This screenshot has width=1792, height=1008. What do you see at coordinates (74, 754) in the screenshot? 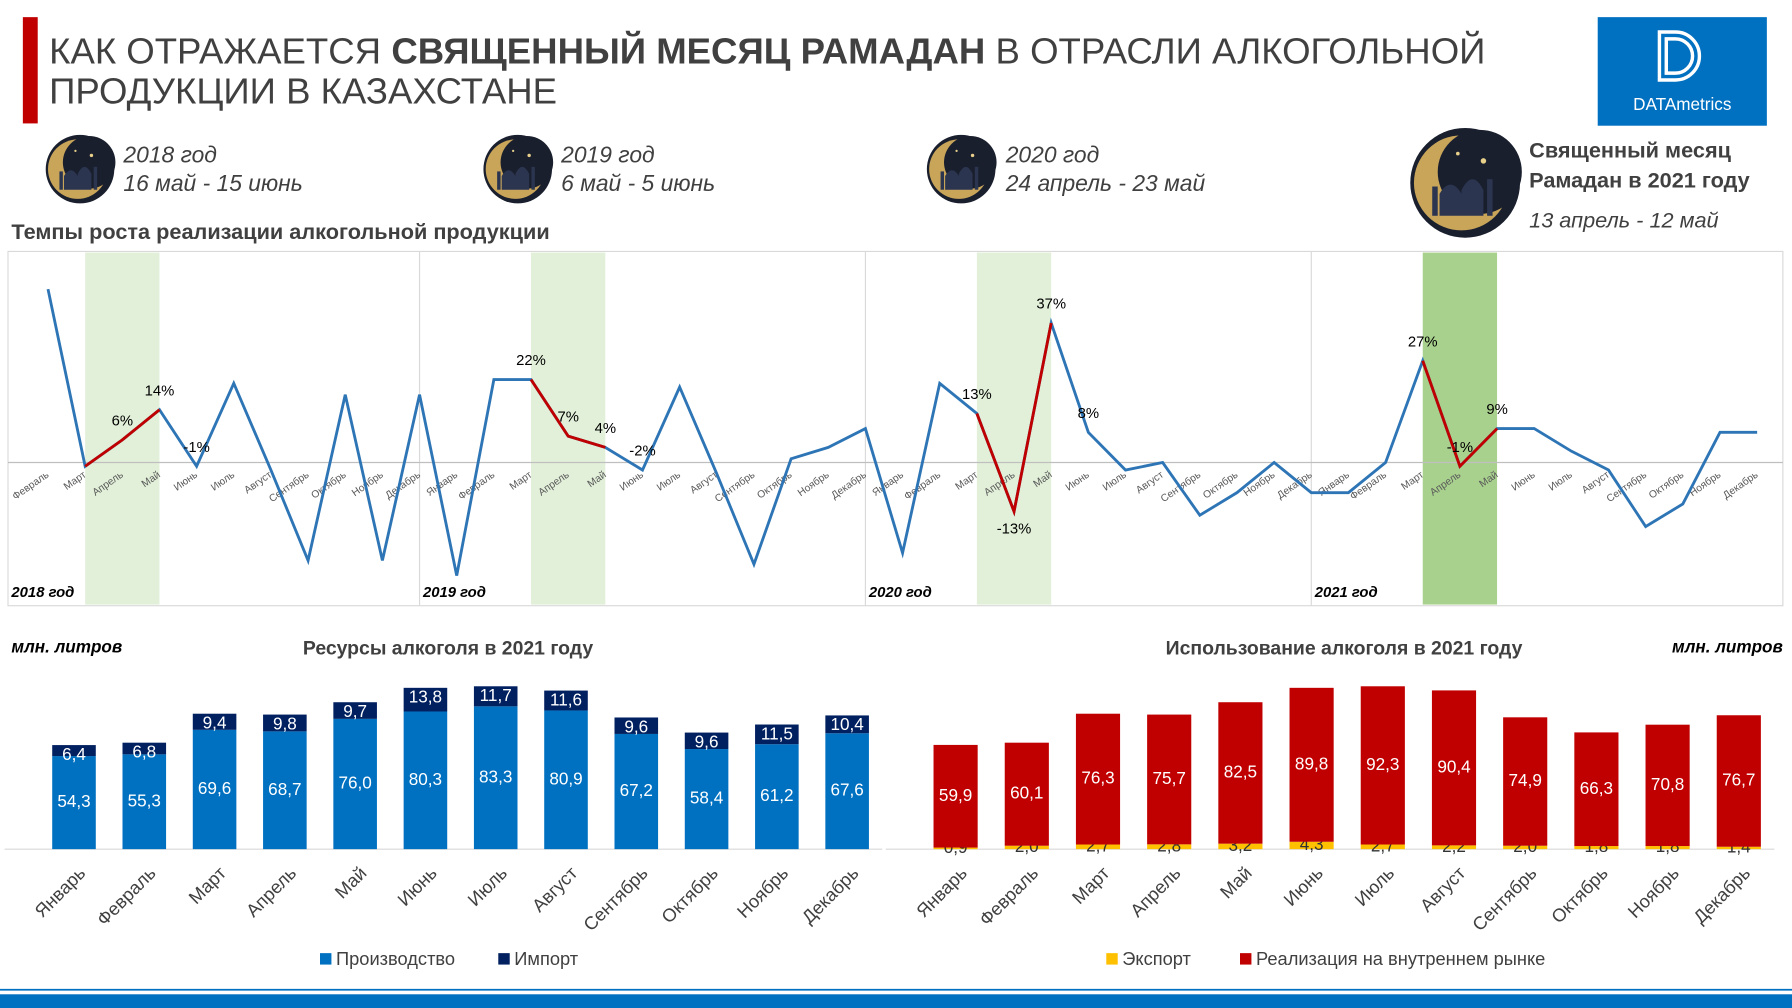
I see `data-label: 6,4` at bounding box center [74, 754].